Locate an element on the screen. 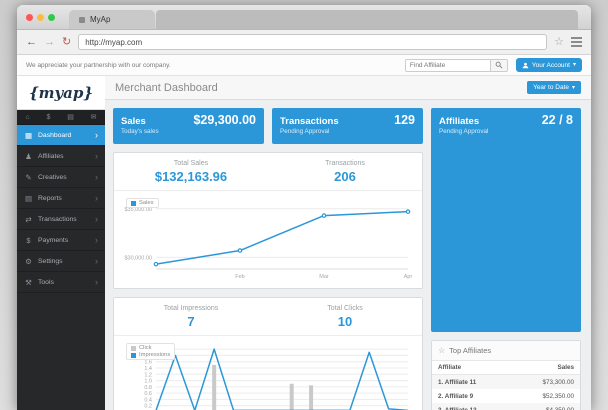 The width and height of the screenshot is (608, 410). sidebar-item-dashboard: ▦ Dashboard › is located at coordinates (61, 135).